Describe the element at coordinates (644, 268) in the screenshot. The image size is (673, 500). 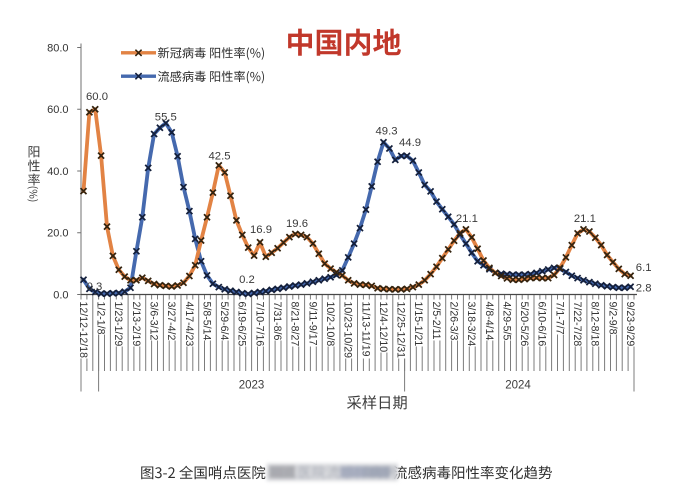
I see `svg-text: 6.1` at that location.